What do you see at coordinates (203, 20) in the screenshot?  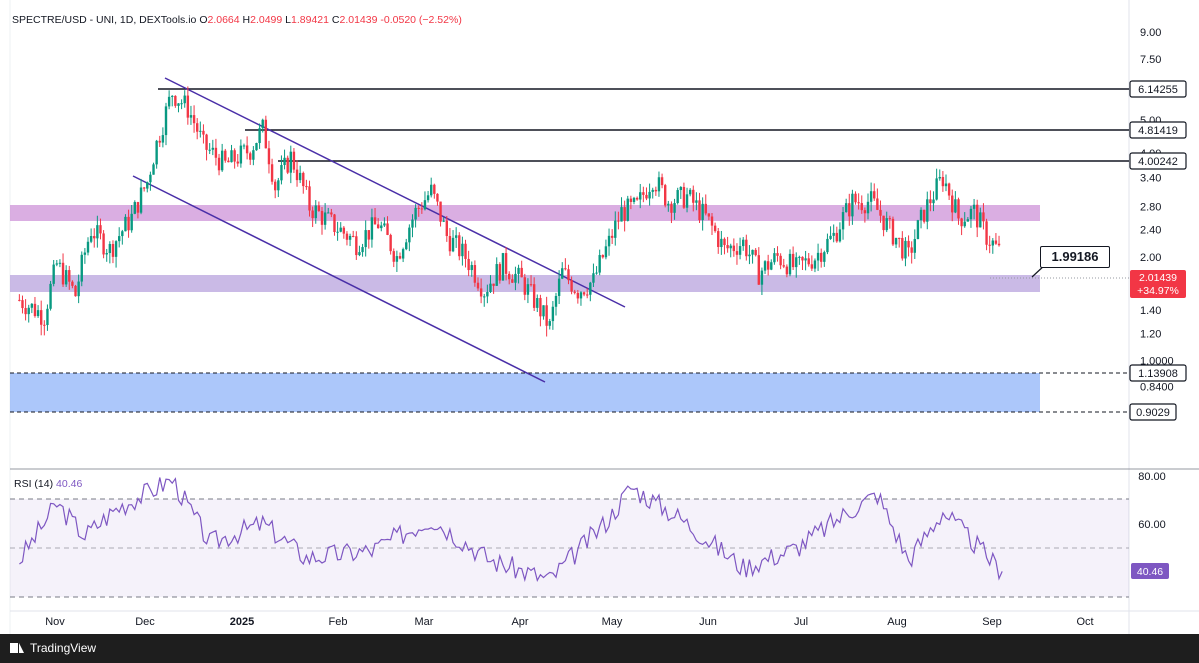 I see `open-label: O` at bounding box center [203, 20].